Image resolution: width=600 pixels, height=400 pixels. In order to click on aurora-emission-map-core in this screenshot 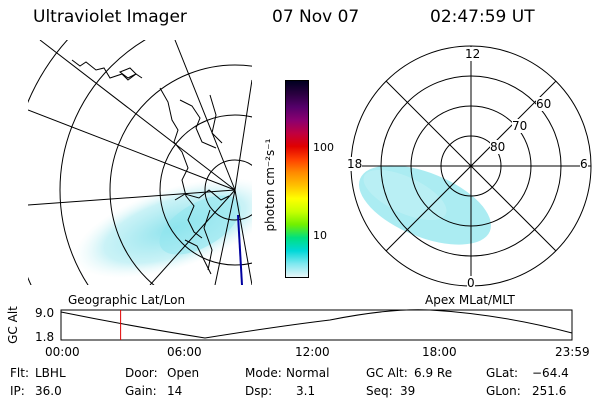, I will do `click(200, 225)`.